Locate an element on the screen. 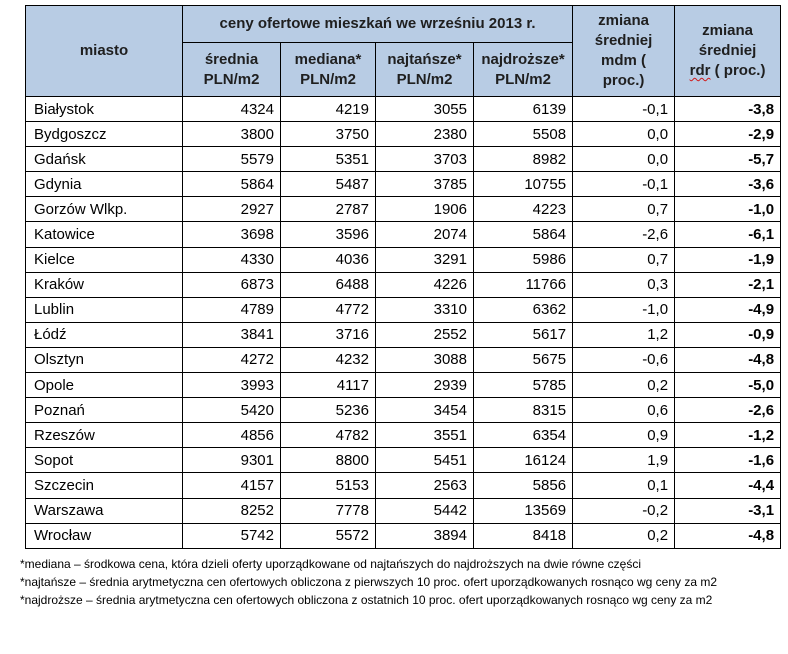 Image resolution: width=788 pixels, height=654 pixels. table-row: Poznań 5420 5236 3454 8315 0,6 -2,6 is located at coordinates (403, 410).